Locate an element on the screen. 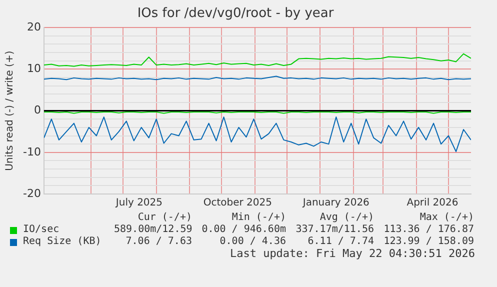 Image resolution: width=497 pixels, height=287 pixels. text: Avg (-/+) is located at coordinates (346, 218).